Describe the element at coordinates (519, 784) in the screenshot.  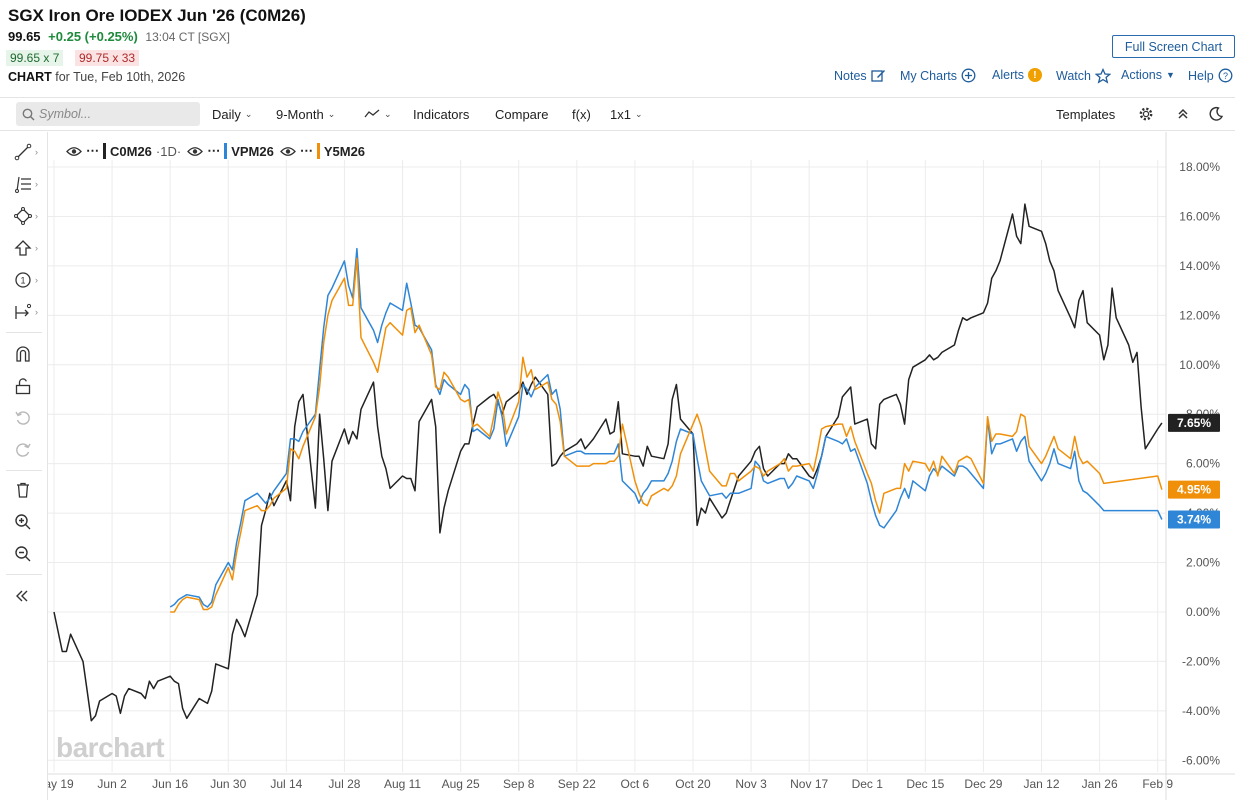
I see `x-tick-label: Sep 8` at that location.